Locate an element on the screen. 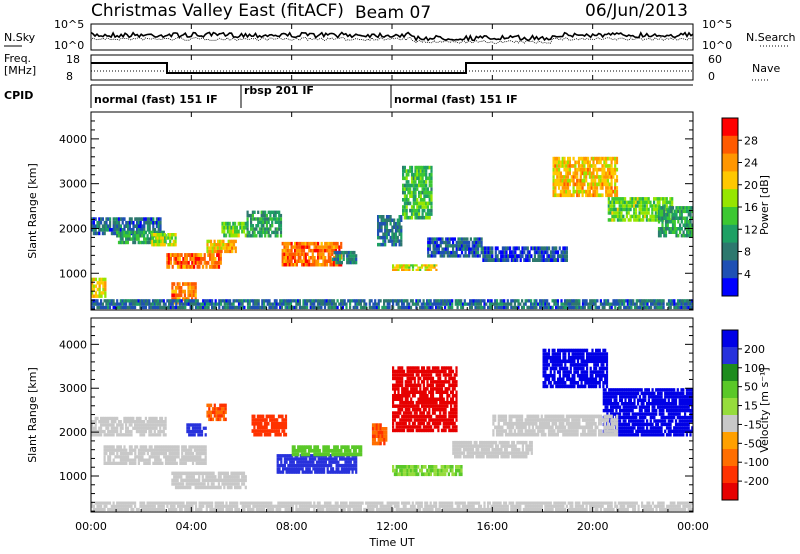 This screenshot has width=800, height=554. title-date: 06/Jun/2013 is located at coordinates (636, 11).